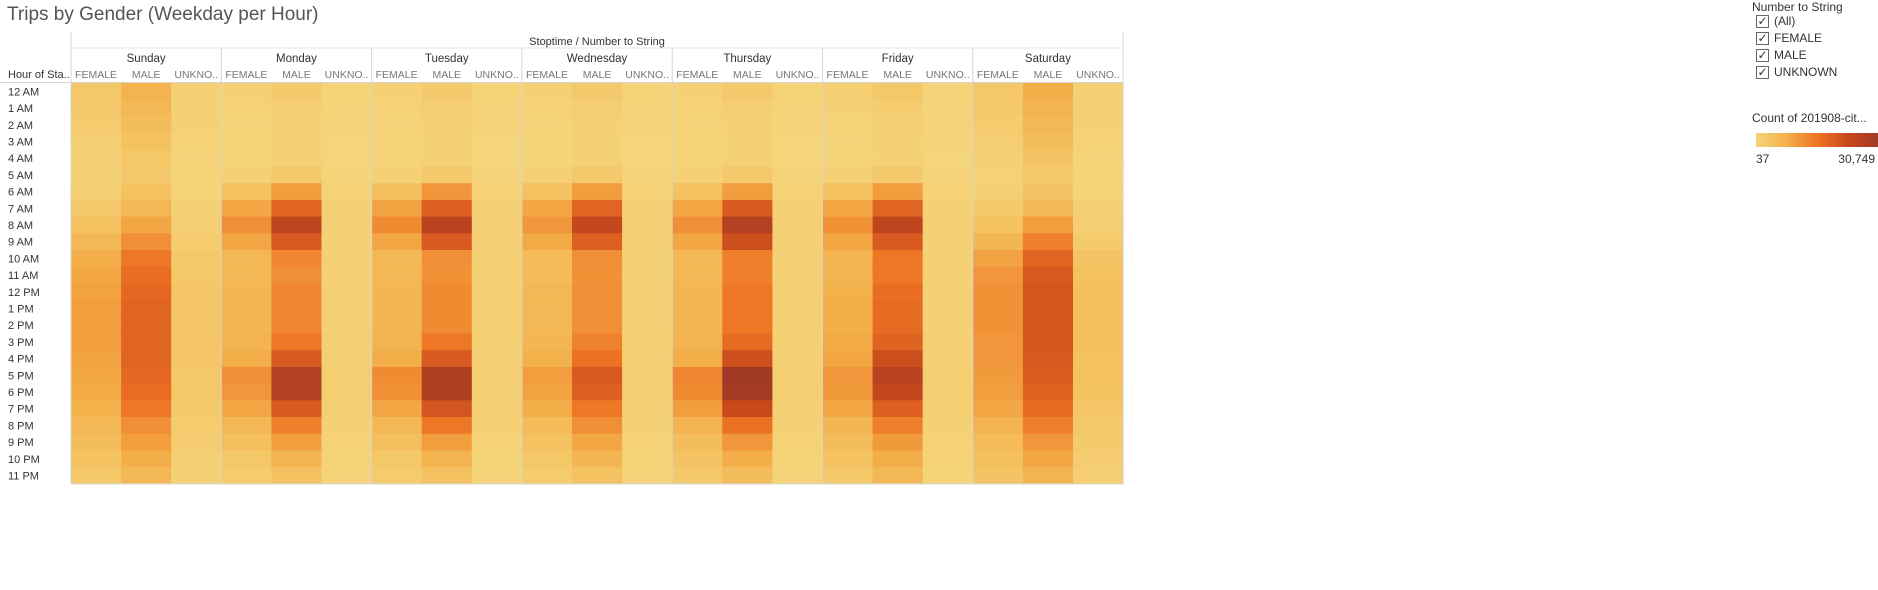 This screenshot has height=590, width=1878. Describe the element at coordinates (597, 42) in the screenshot. I see `column-group-label: Stoptime / Number to String` at that location.